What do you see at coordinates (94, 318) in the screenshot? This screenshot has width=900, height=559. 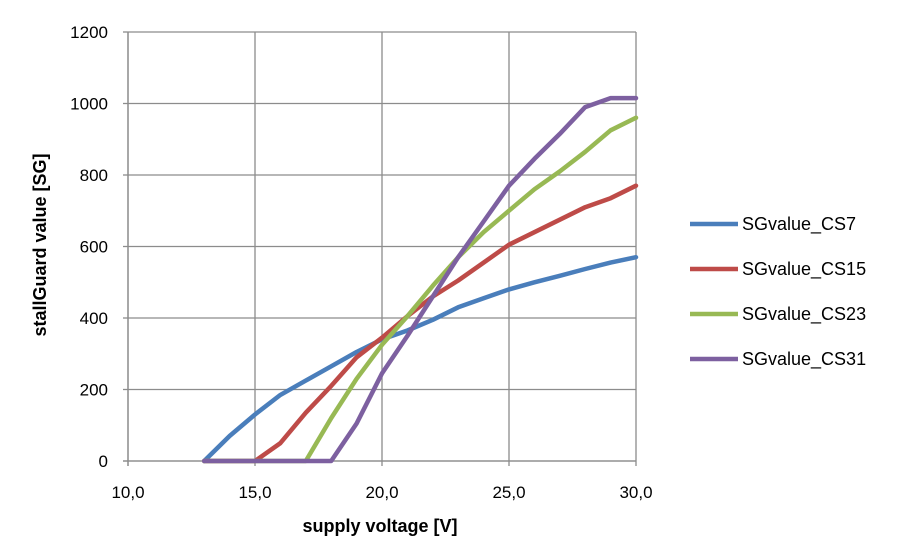 I see `y-tick-label: 400` at bounding box center [94, 318].